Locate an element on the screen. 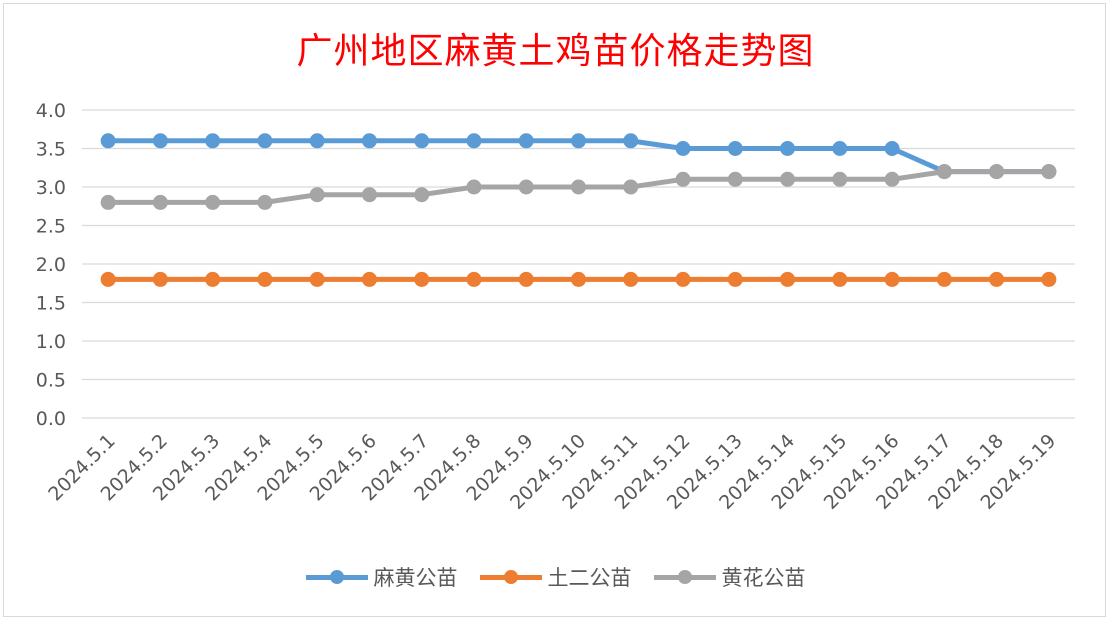 This screenshot has height=623, width=1111. legend-label-0: 麻黄公苗 is located at coordinates (415, 578).